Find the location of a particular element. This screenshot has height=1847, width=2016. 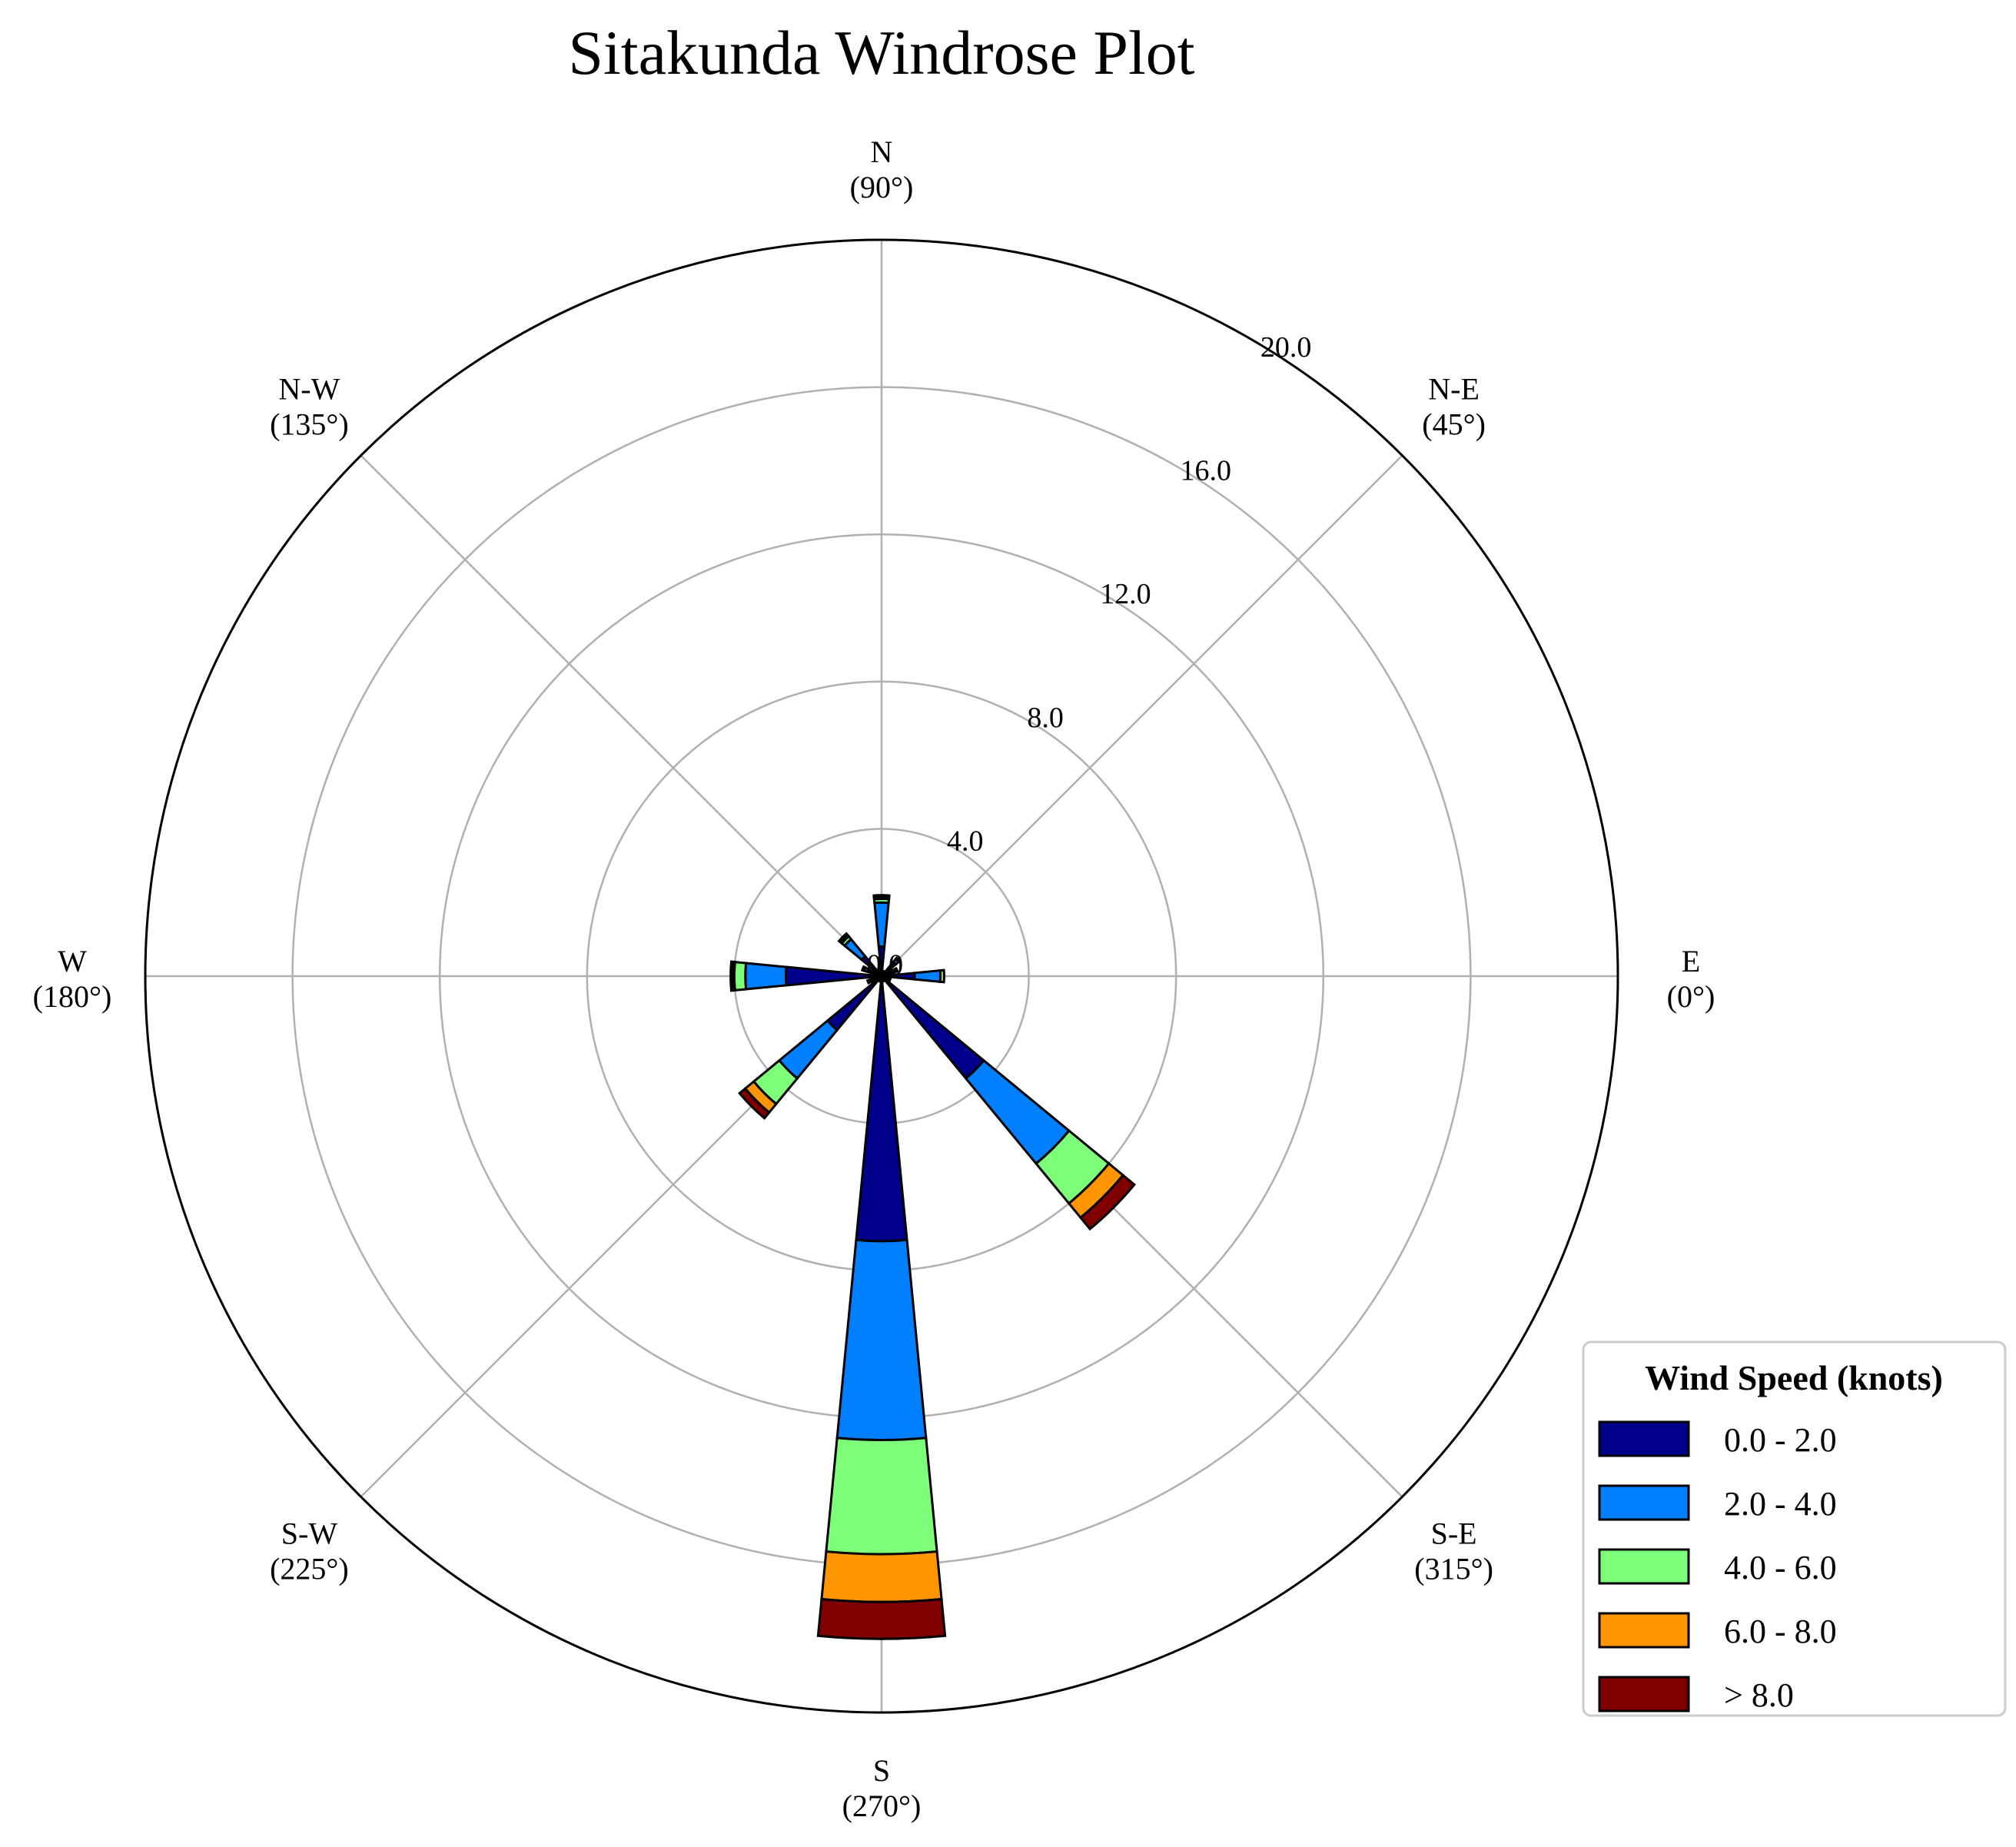

radial-tick-label: 0.0 is located at coordinates (885, 964).